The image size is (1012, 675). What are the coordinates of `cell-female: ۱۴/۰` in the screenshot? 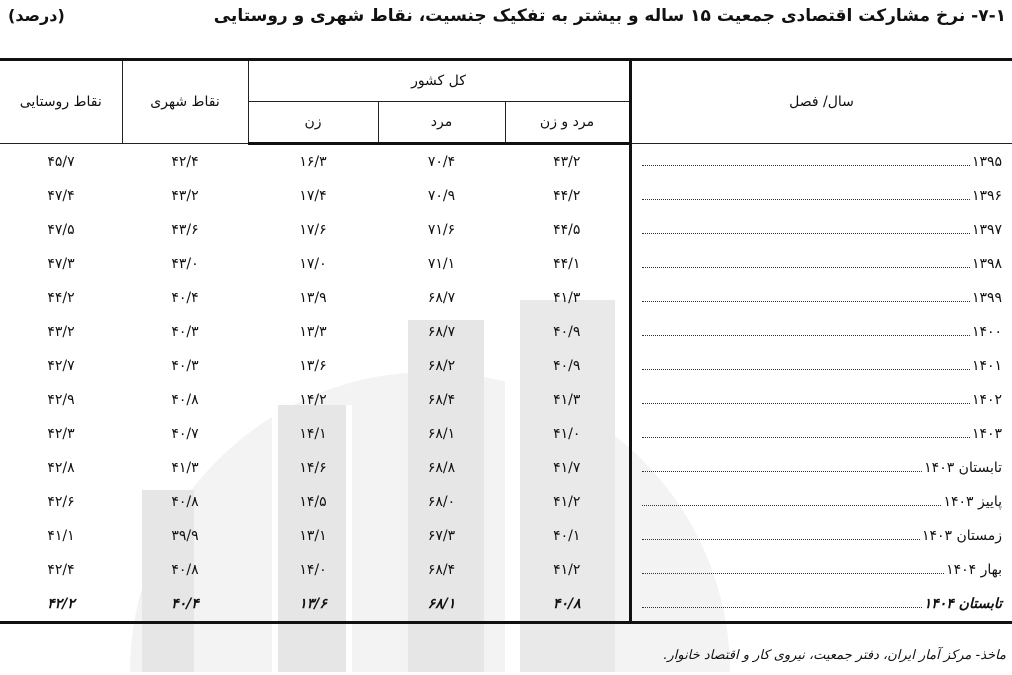 It's located at (313, 570).